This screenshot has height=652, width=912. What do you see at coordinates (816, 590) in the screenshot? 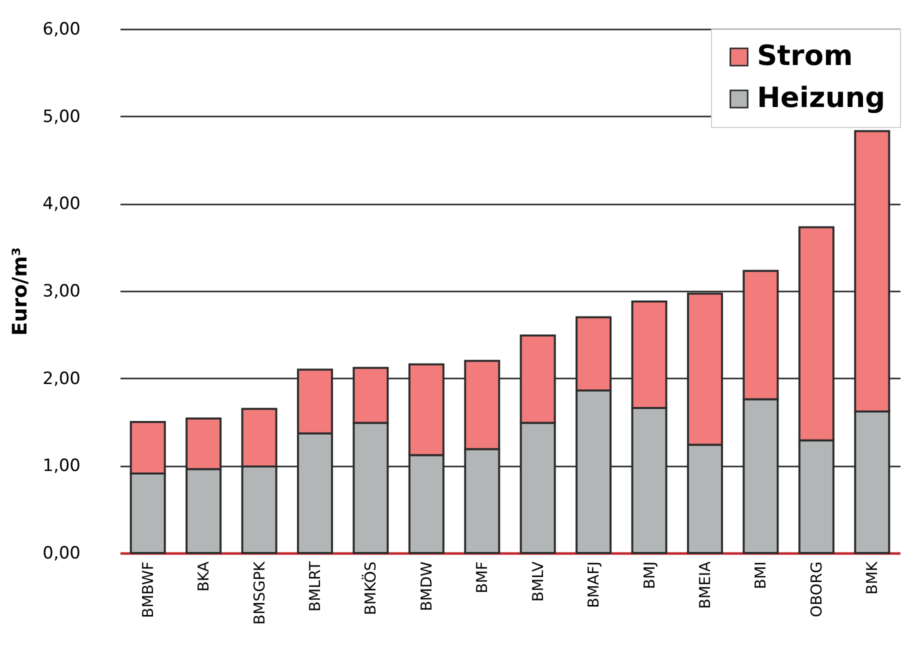
I see `x-tick-label: OBORG` at bounding box center [816, 590].